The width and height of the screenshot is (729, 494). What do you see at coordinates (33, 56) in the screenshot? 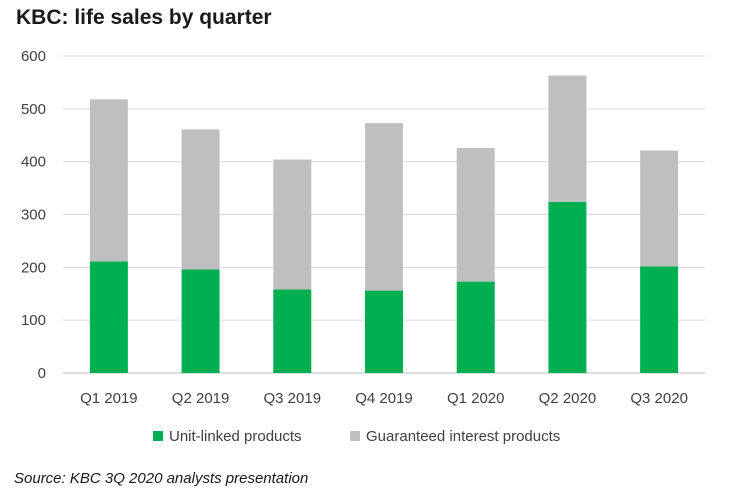
I see `y-tick-label: 600` at bounding box center [33, 56].